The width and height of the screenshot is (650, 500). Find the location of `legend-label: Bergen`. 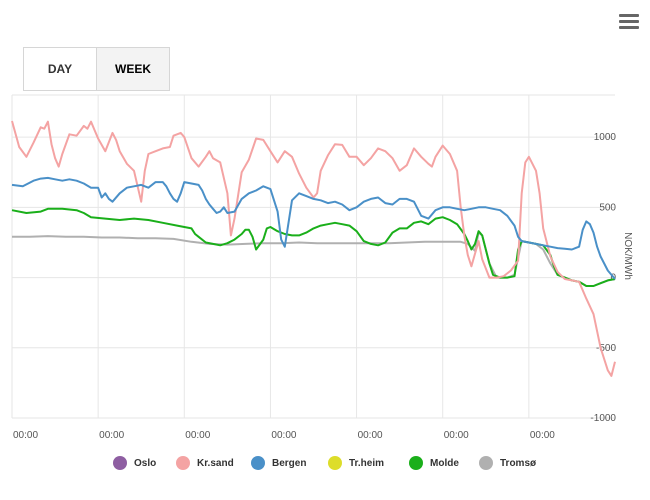

legend-label: Bergen is located at coordinates (289, 463).